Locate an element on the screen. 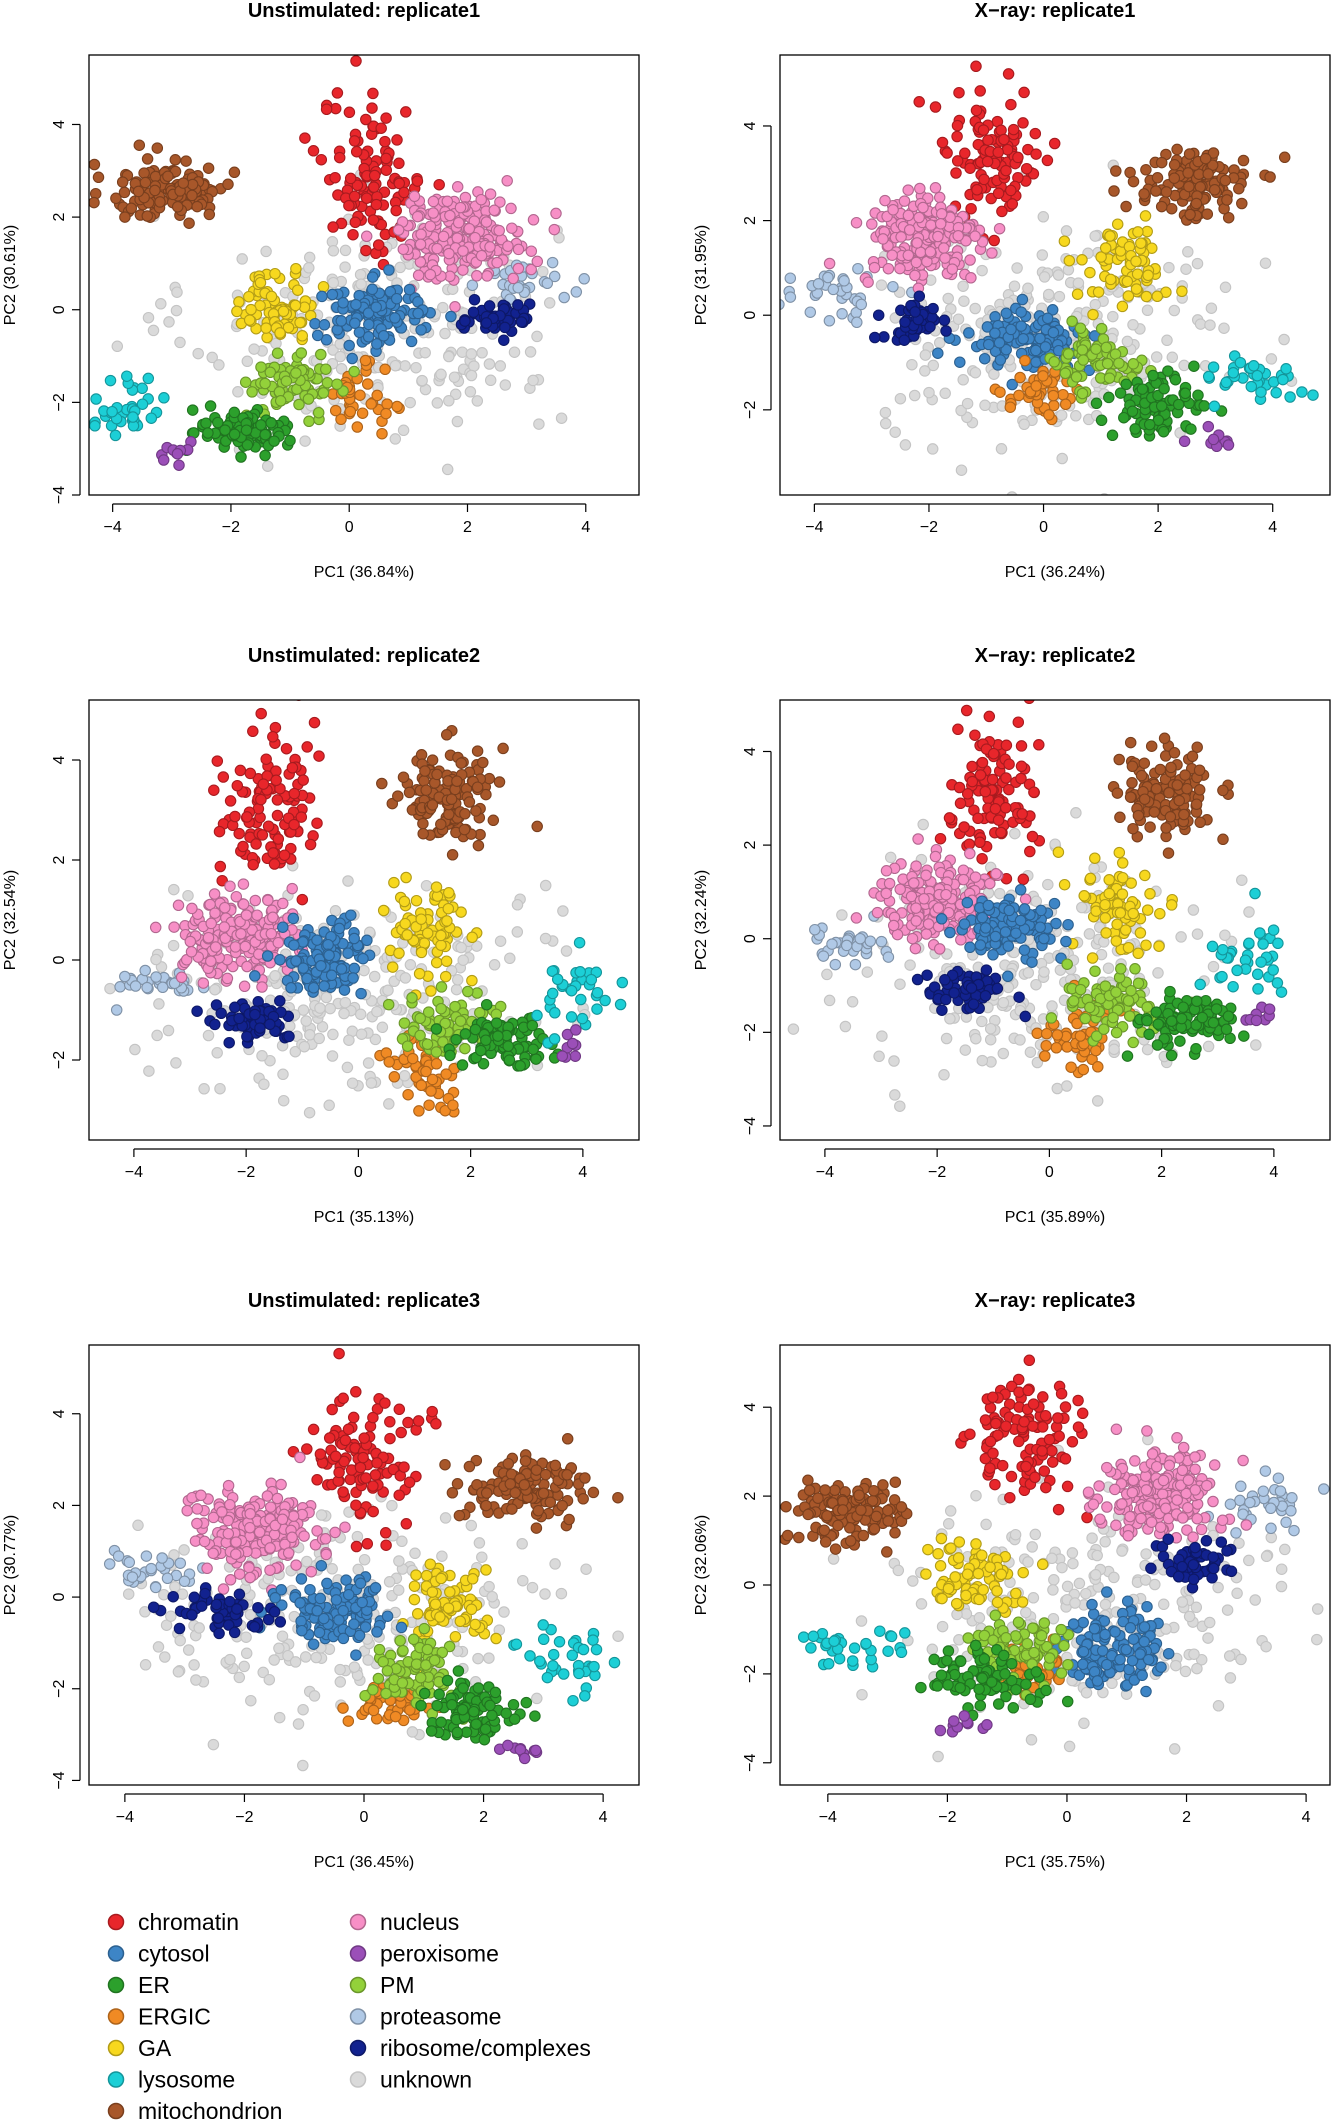 The width and height of the screenshot is (1333, 2126). cluster-mitochondrion is located at coordinates (459, 792).